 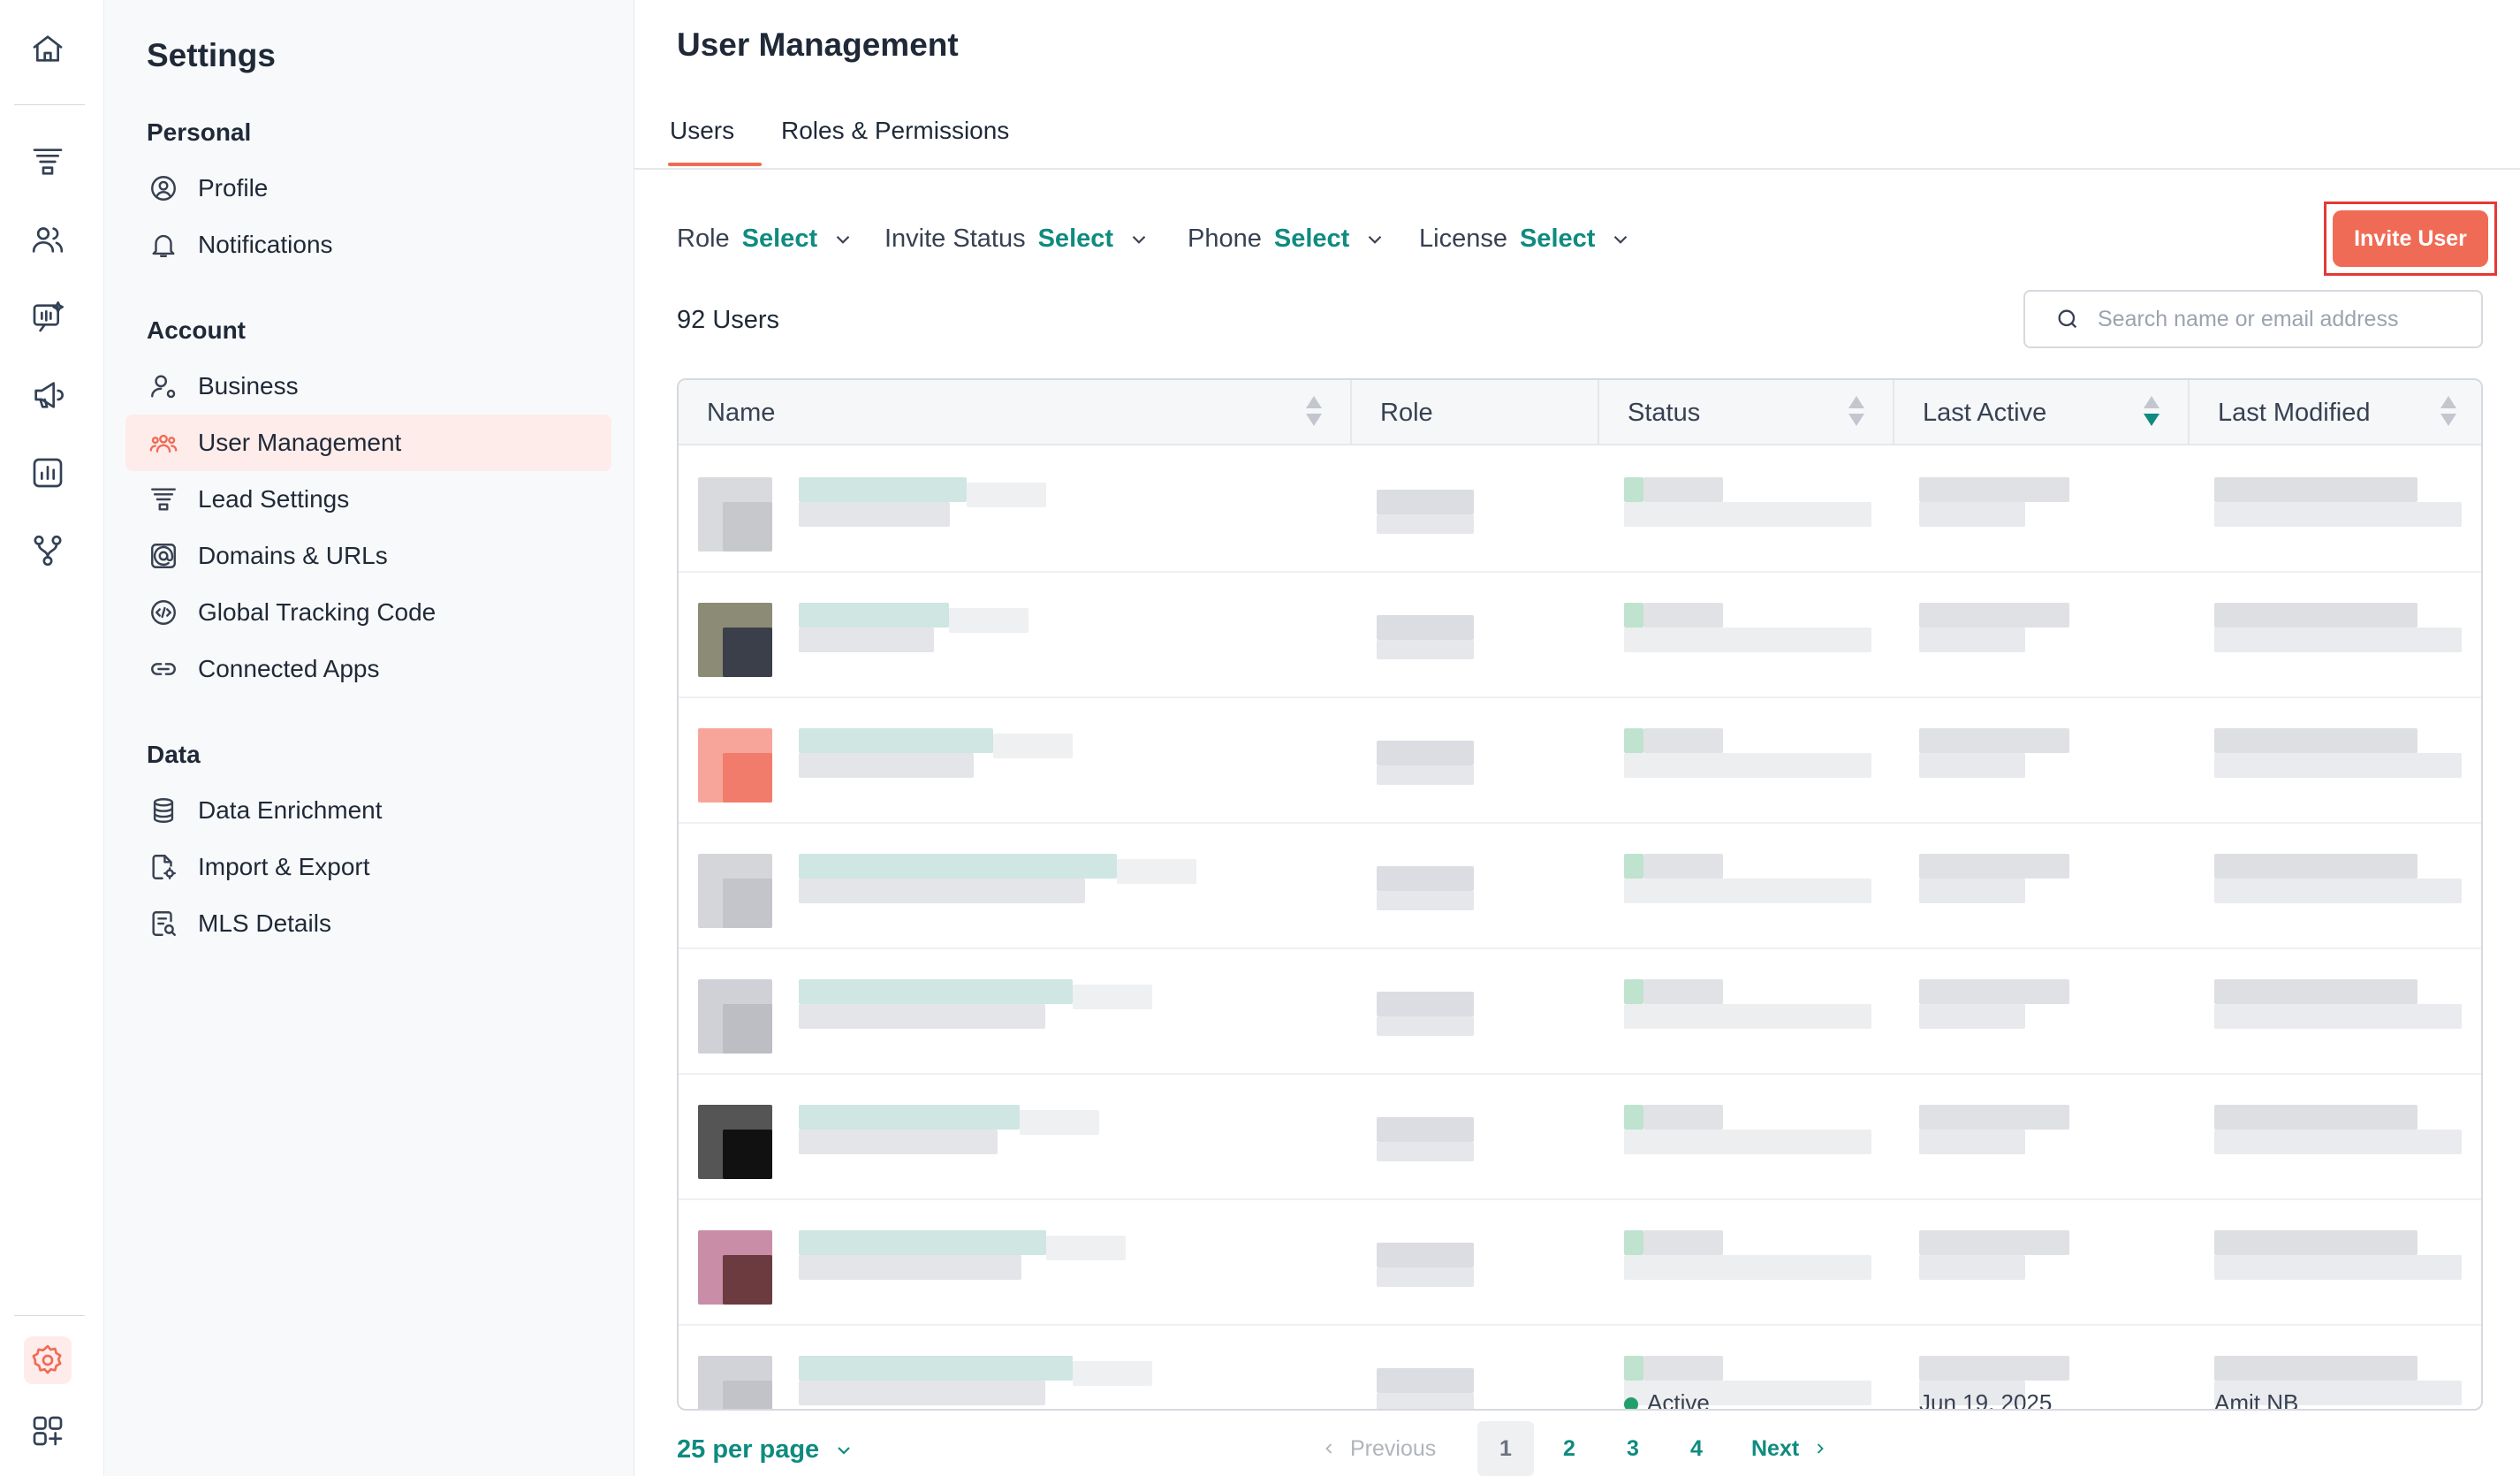 What do you see at coordinates (1577, 138) in the screenshot?
I see `tab-bar: Users Roles & Permissions` at bounding box center [1577, 138].